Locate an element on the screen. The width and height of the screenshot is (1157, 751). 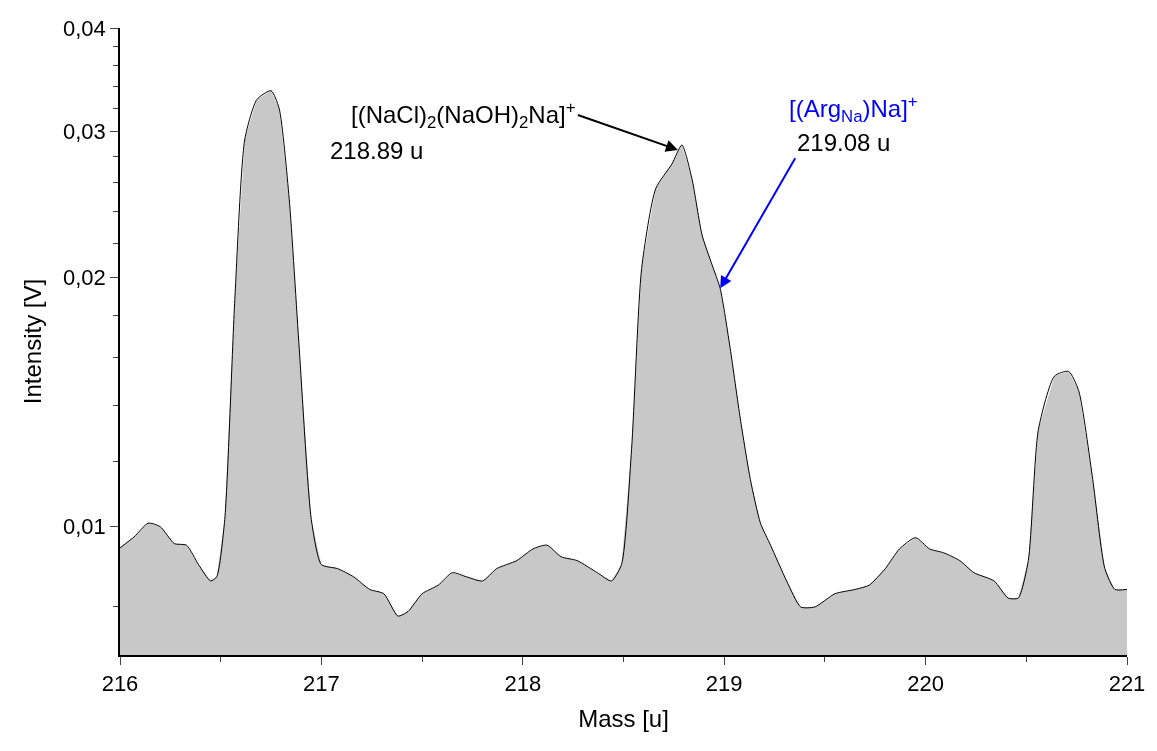
y-tick-label: 0,01 is located at coordinates (84, 527).